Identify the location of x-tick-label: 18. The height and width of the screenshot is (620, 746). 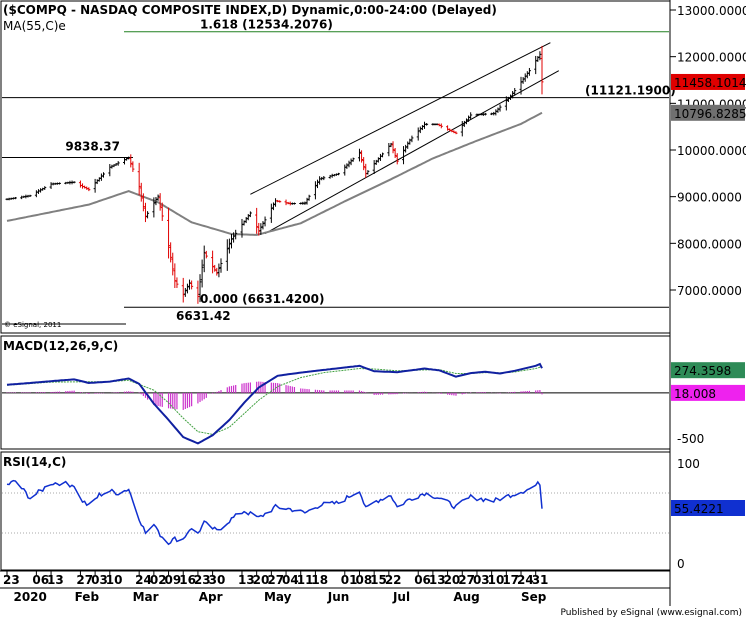
(319, 580).